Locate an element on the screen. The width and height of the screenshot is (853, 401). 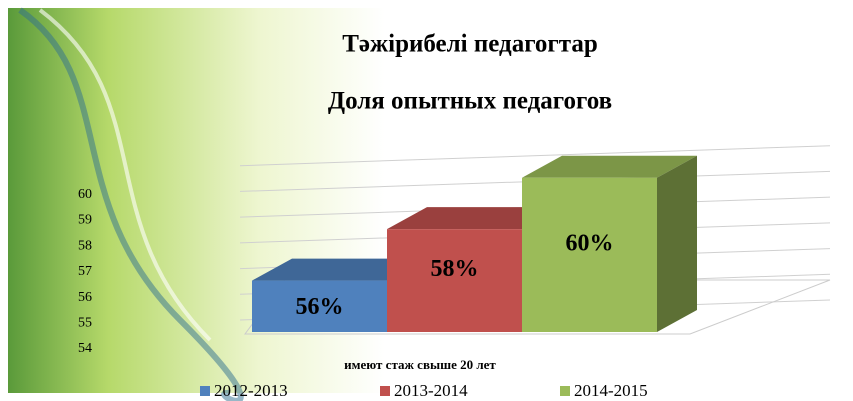
value-label: 60% is located at coordinates (590, 243).